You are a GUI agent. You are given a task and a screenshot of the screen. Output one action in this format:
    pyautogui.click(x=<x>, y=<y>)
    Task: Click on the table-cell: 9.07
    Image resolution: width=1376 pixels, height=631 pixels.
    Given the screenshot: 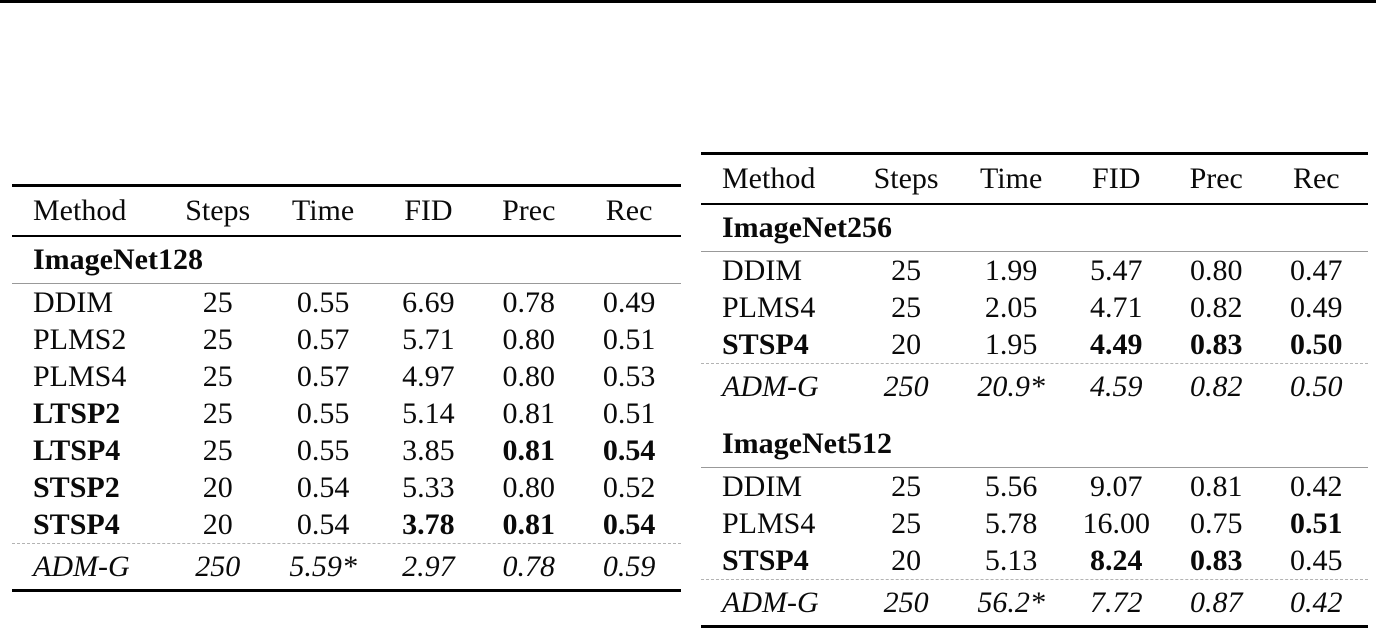 What is the action you would take?
    pyautogui.click(x=1116, y=486)
    